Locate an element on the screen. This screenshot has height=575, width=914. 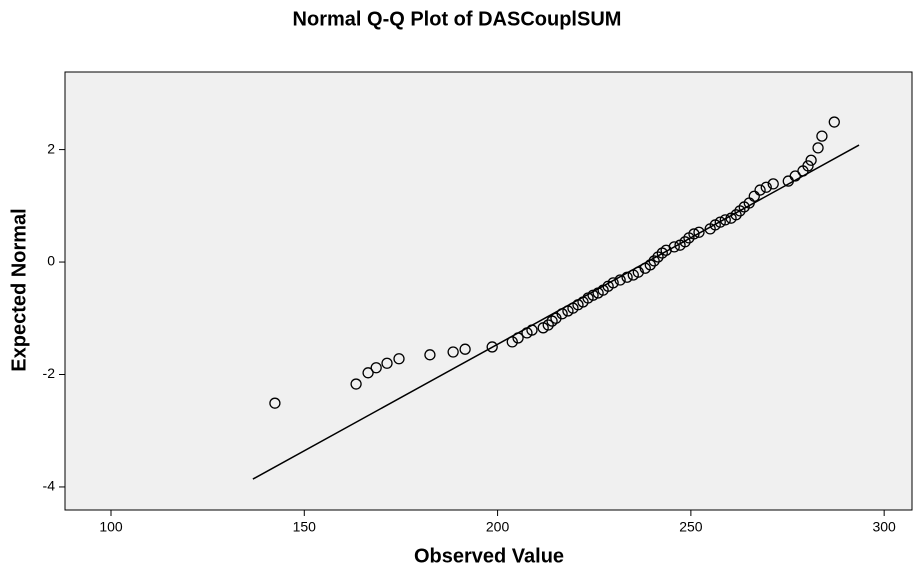
chart-title: Normal Q-Q Plot of DASCouplSUM is located at coordinates (457, 19).